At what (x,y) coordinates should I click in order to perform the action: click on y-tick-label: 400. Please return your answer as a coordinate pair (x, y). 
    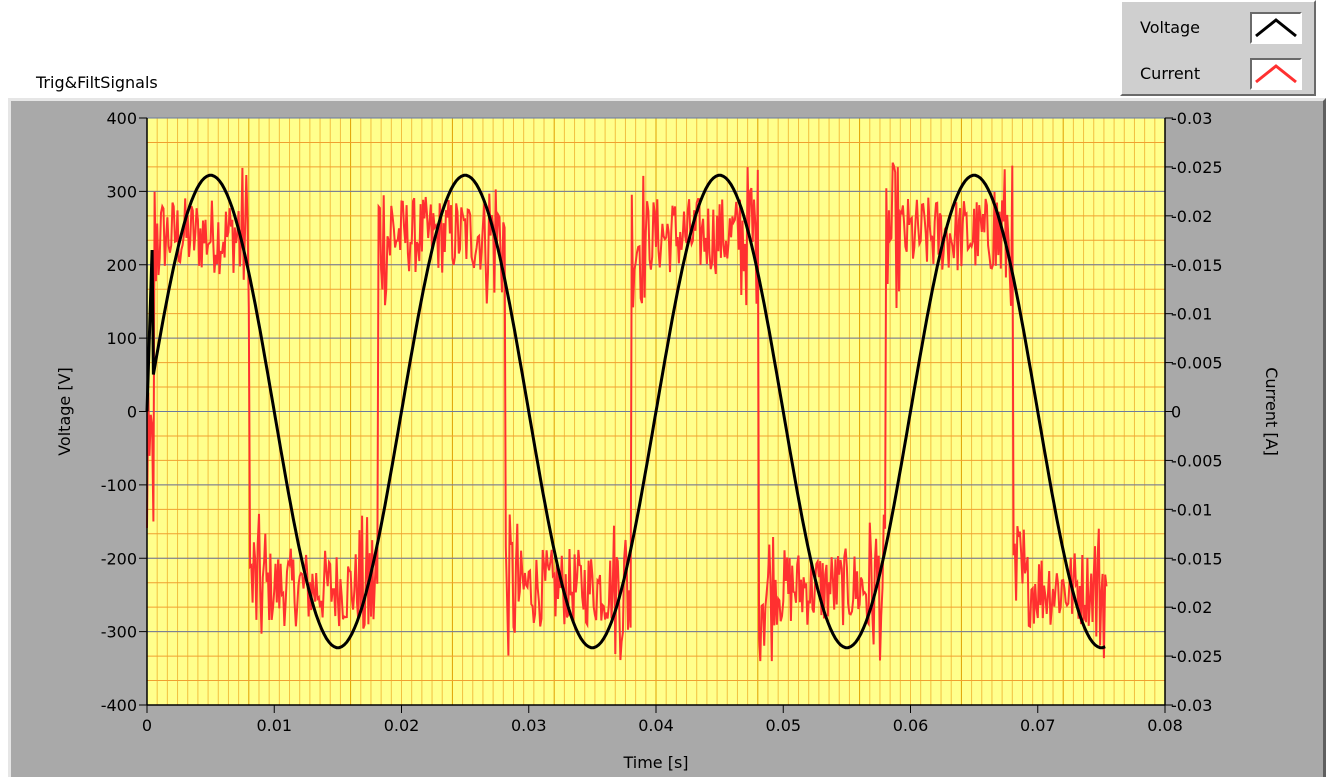
    Looking at the image, I should click on (121, 118).